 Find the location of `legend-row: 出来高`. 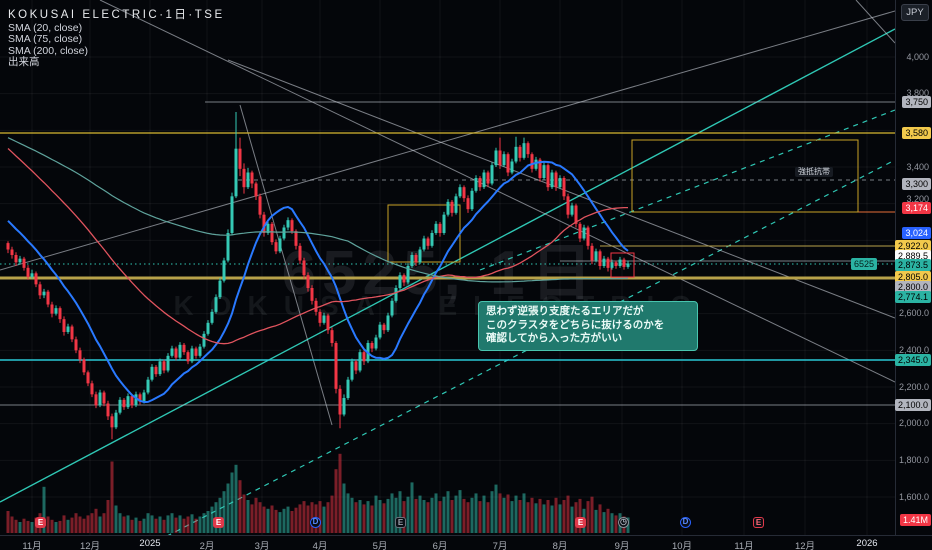

legend-row: 出来高 is located at coordinates (24, 62).